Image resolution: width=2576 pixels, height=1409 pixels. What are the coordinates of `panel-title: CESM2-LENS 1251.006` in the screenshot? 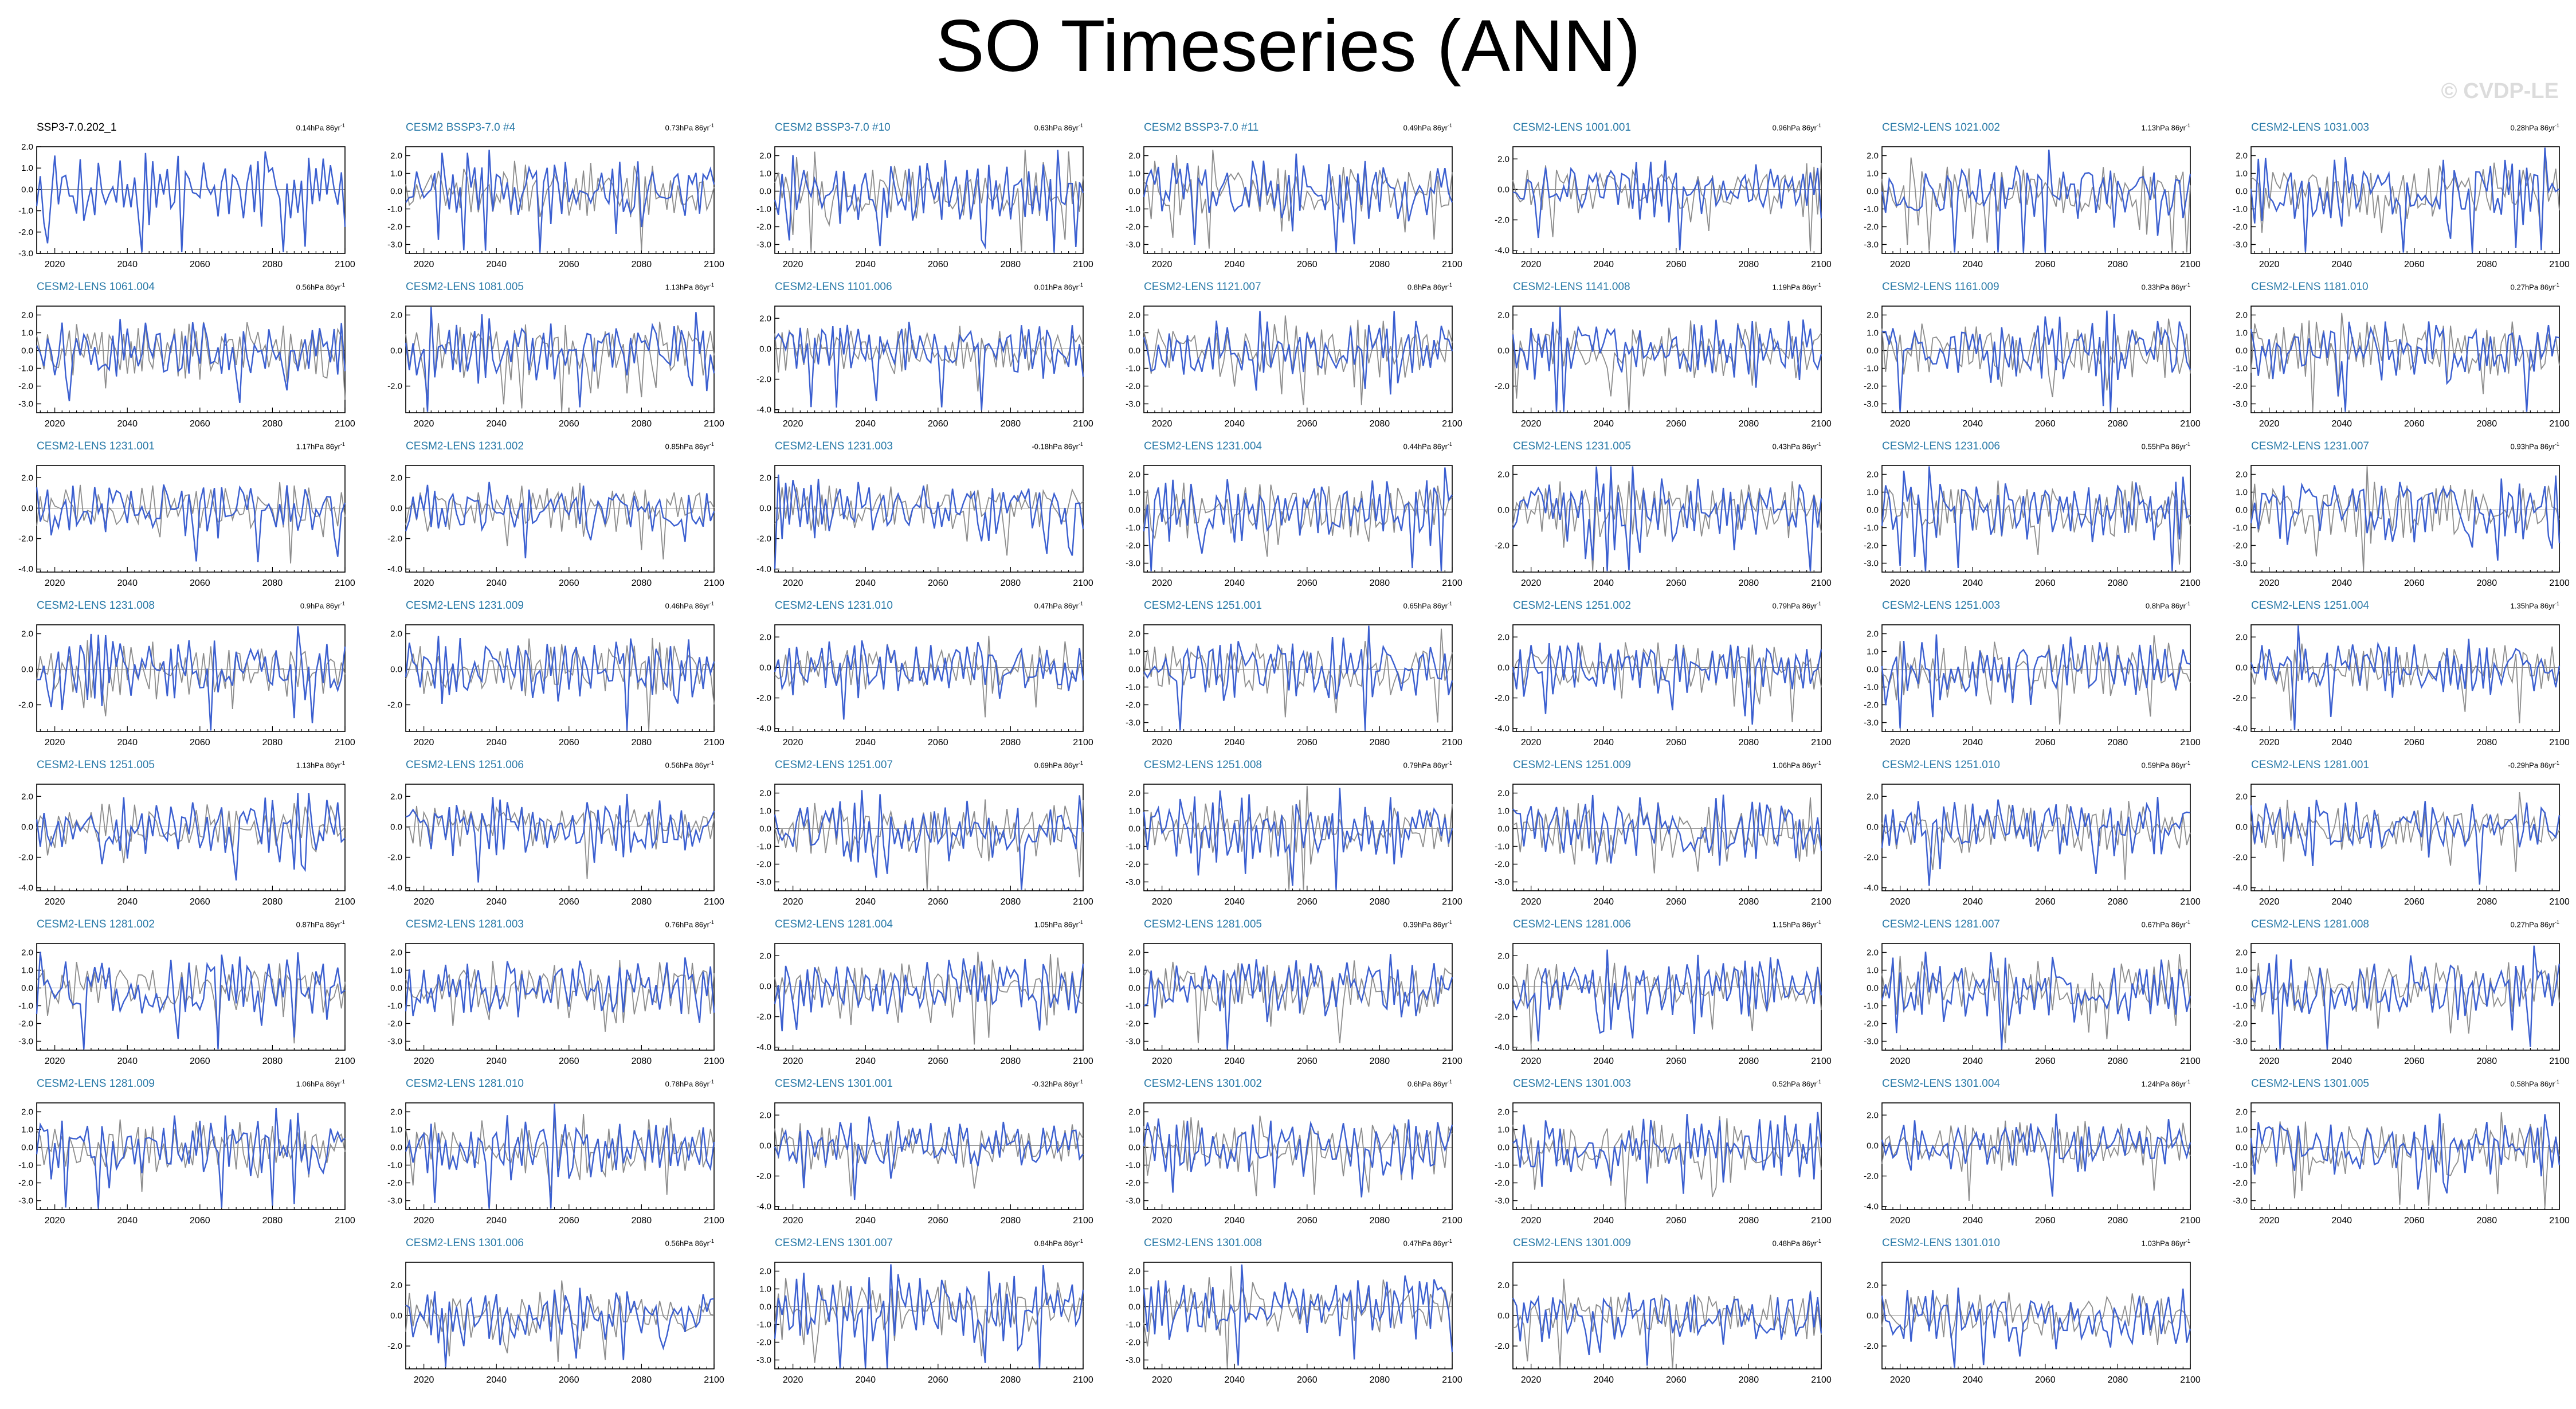 It's located at (465, 765).